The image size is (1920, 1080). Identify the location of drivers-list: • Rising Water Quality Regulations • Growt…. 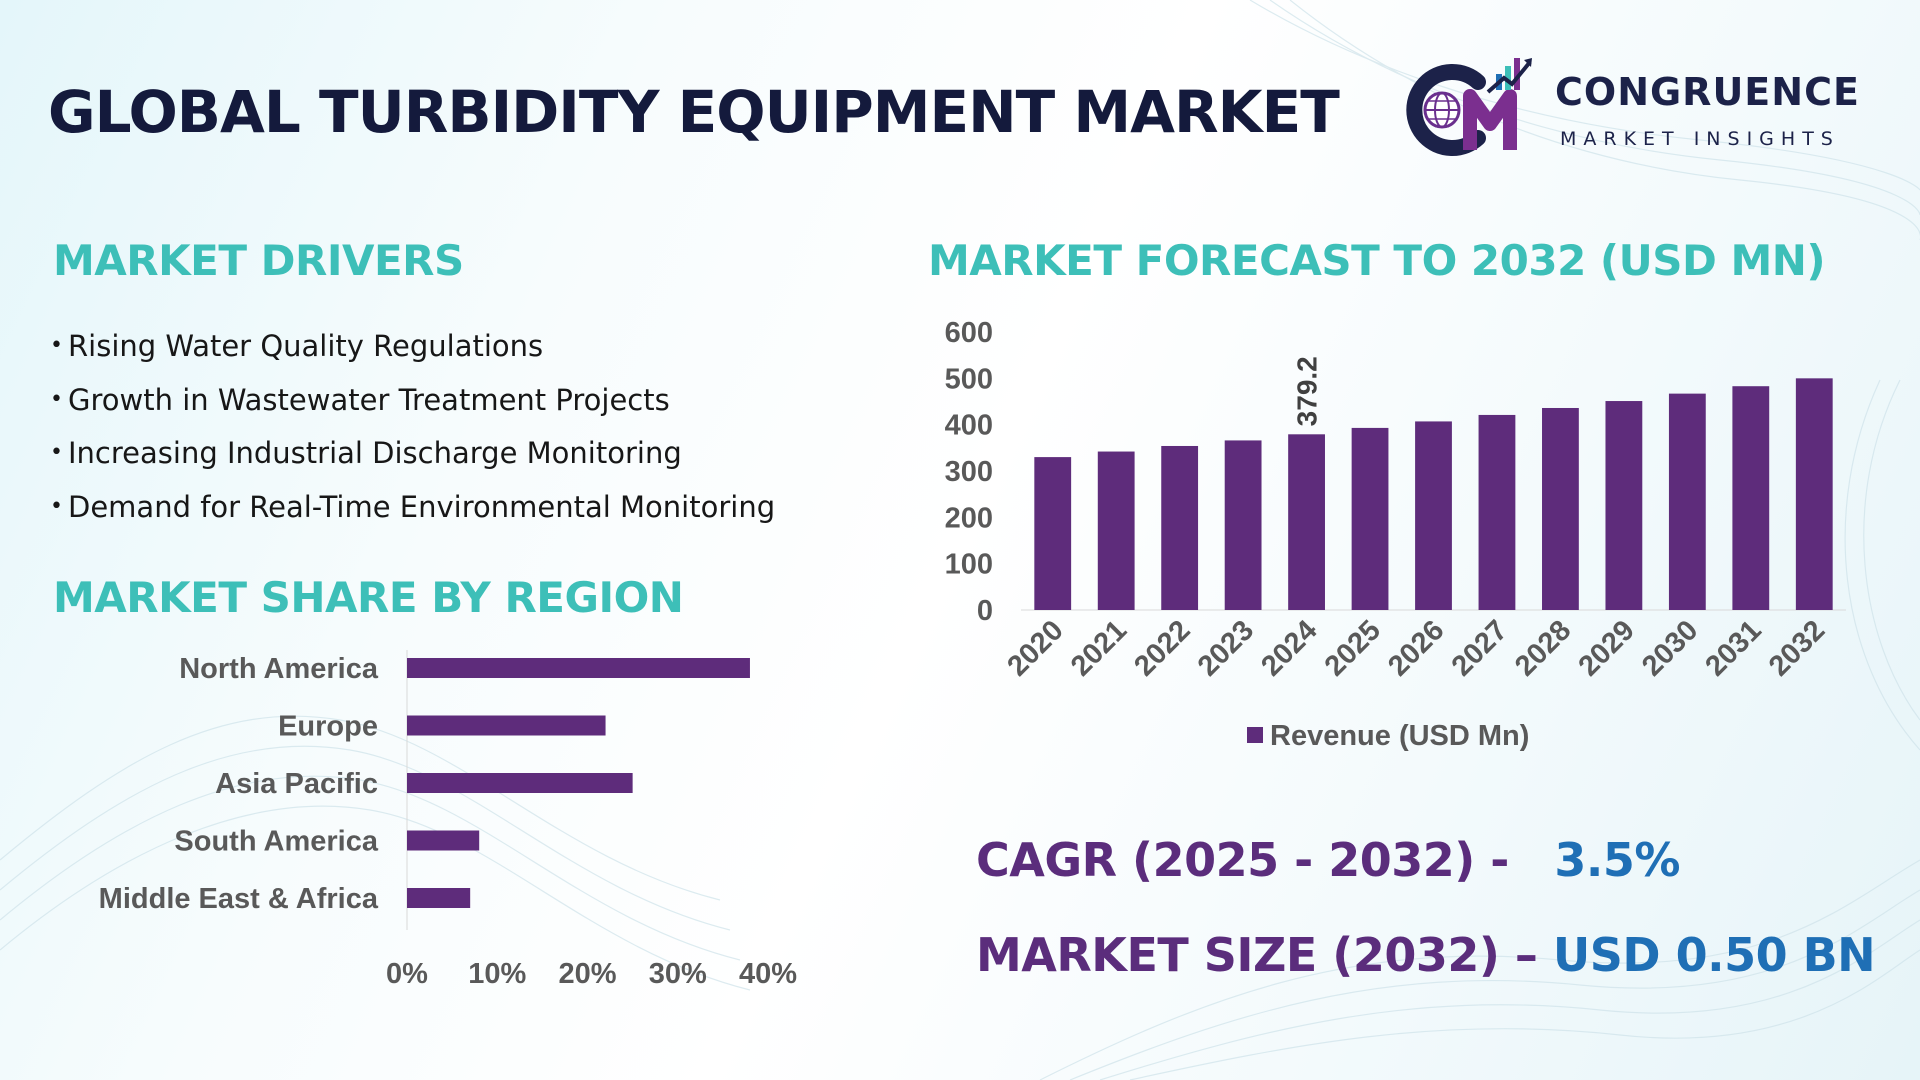
(412, 429).